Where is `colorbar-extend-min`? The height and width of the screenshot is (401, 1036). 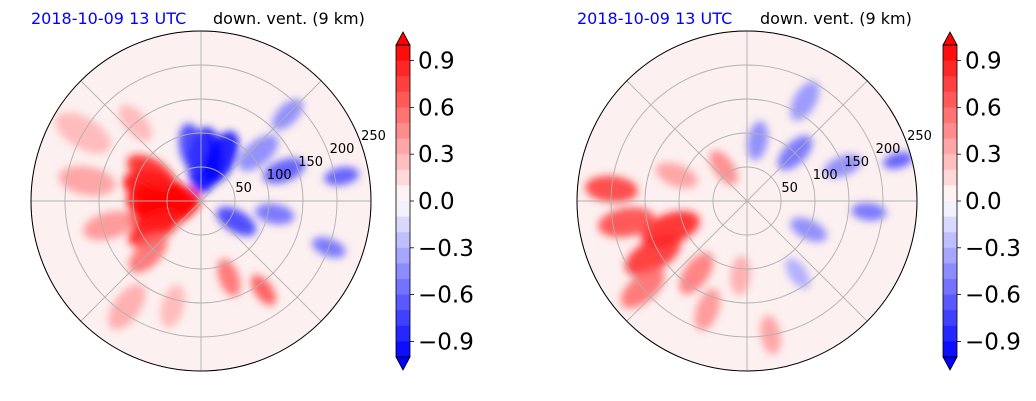
colorbar-extend-min is located at coordinates (403, 363).